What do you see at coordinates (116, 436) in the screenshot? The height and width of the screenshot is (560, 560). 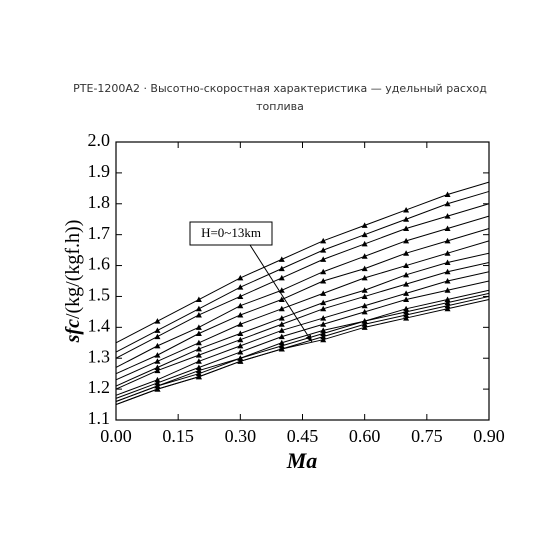 I see `x-tick-label: 0.00` at bounding box center [116, 436].